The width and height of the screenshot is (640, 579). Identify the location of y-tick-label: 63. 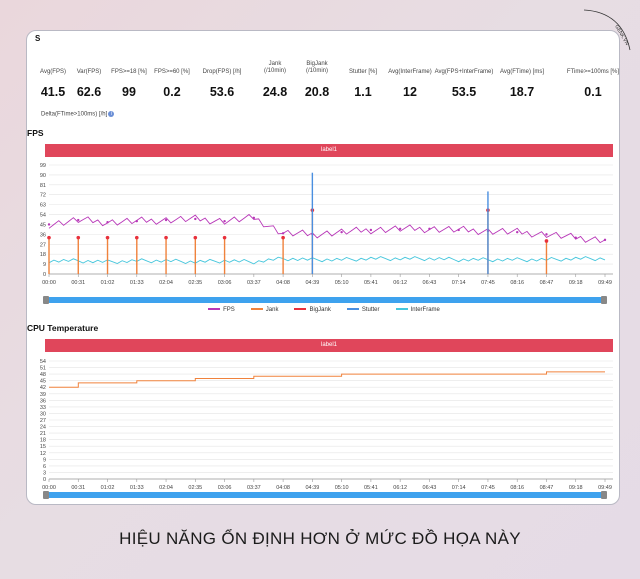
(43, 206).